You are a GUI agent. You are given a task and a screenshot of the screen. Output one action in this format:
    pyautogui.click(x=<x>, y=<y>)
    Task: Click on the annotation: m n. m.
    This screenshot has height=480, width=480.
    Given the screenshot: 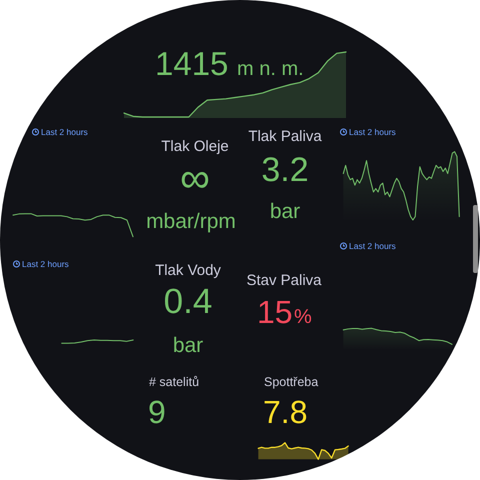 What is the action you would take?
    pyautogui.click(x=270, y=69)
    